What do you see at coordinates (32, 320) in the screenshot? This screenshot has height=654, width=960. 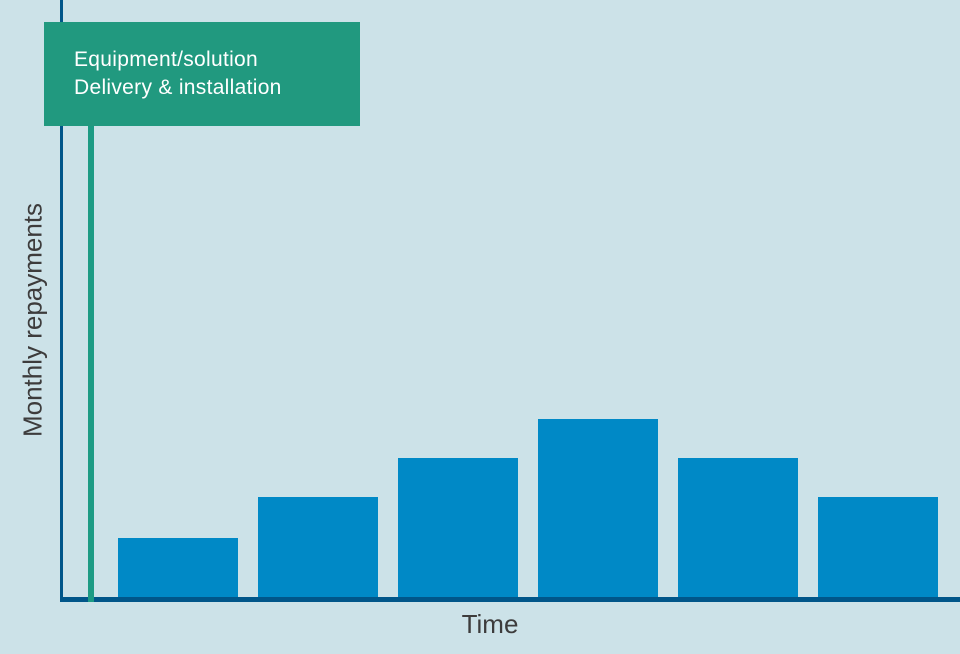 I see `y-axis-label: Monthly repayments` at bounding box center [32, 320].